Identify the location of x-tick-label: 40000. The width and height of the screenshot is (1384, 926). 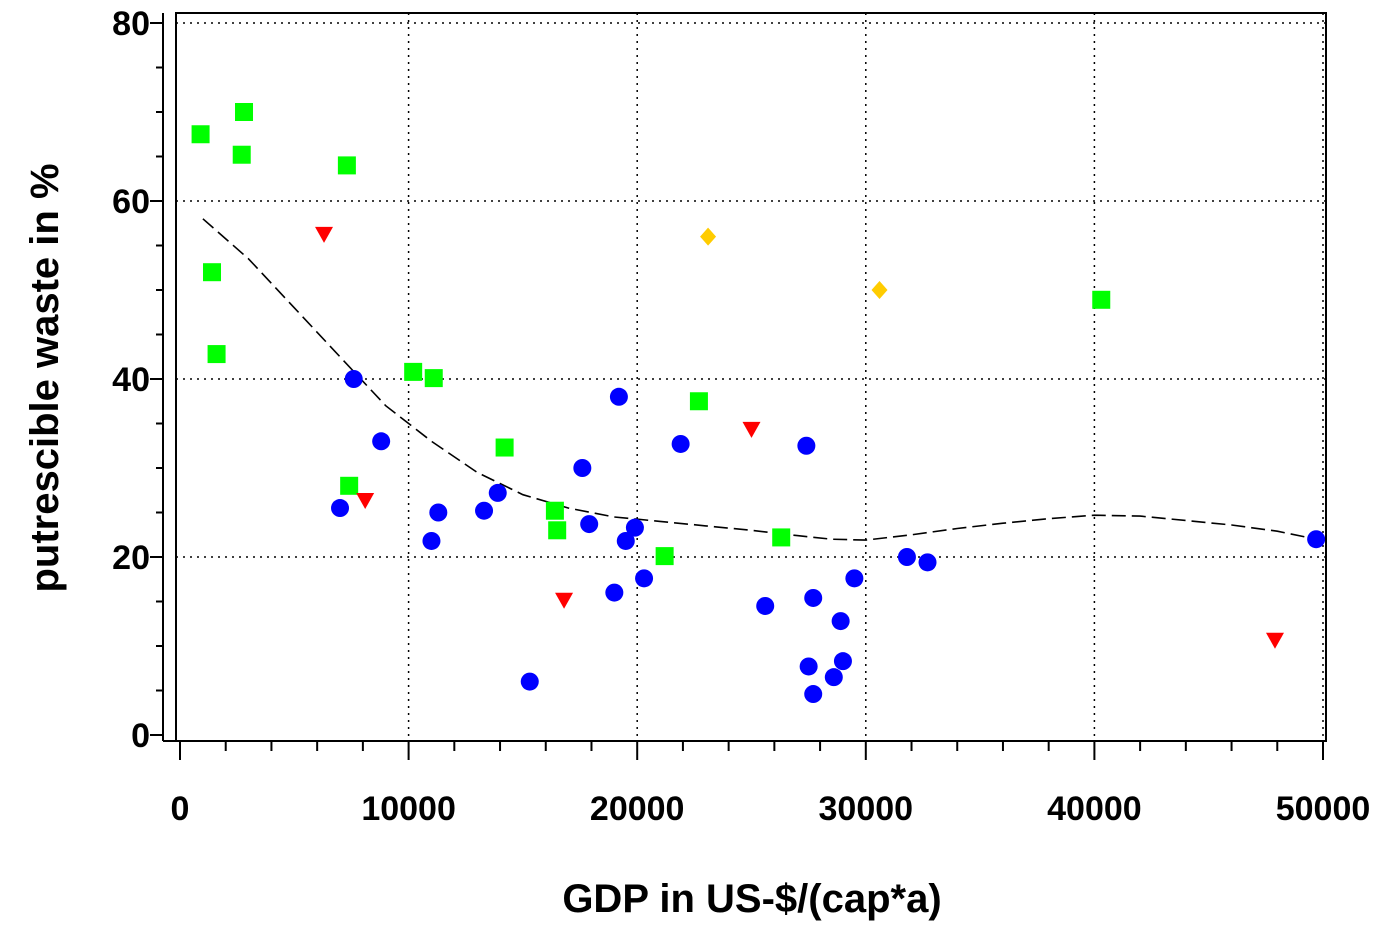
(1094, 809).